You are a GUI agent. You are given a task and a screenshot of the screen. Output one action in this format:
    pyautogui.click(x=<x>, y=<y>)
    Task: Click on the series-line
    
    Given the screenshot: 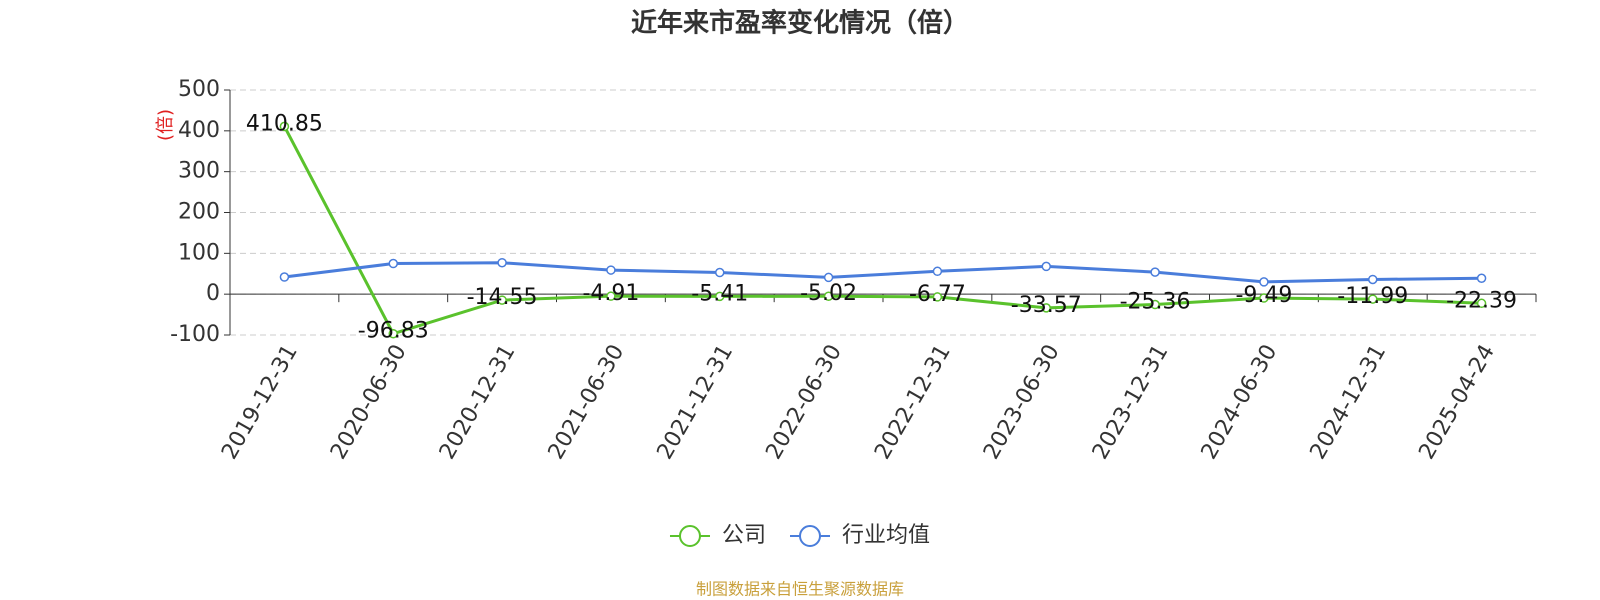 What is the action you would take?
    pyautogui.click(x=883, y=272)
    